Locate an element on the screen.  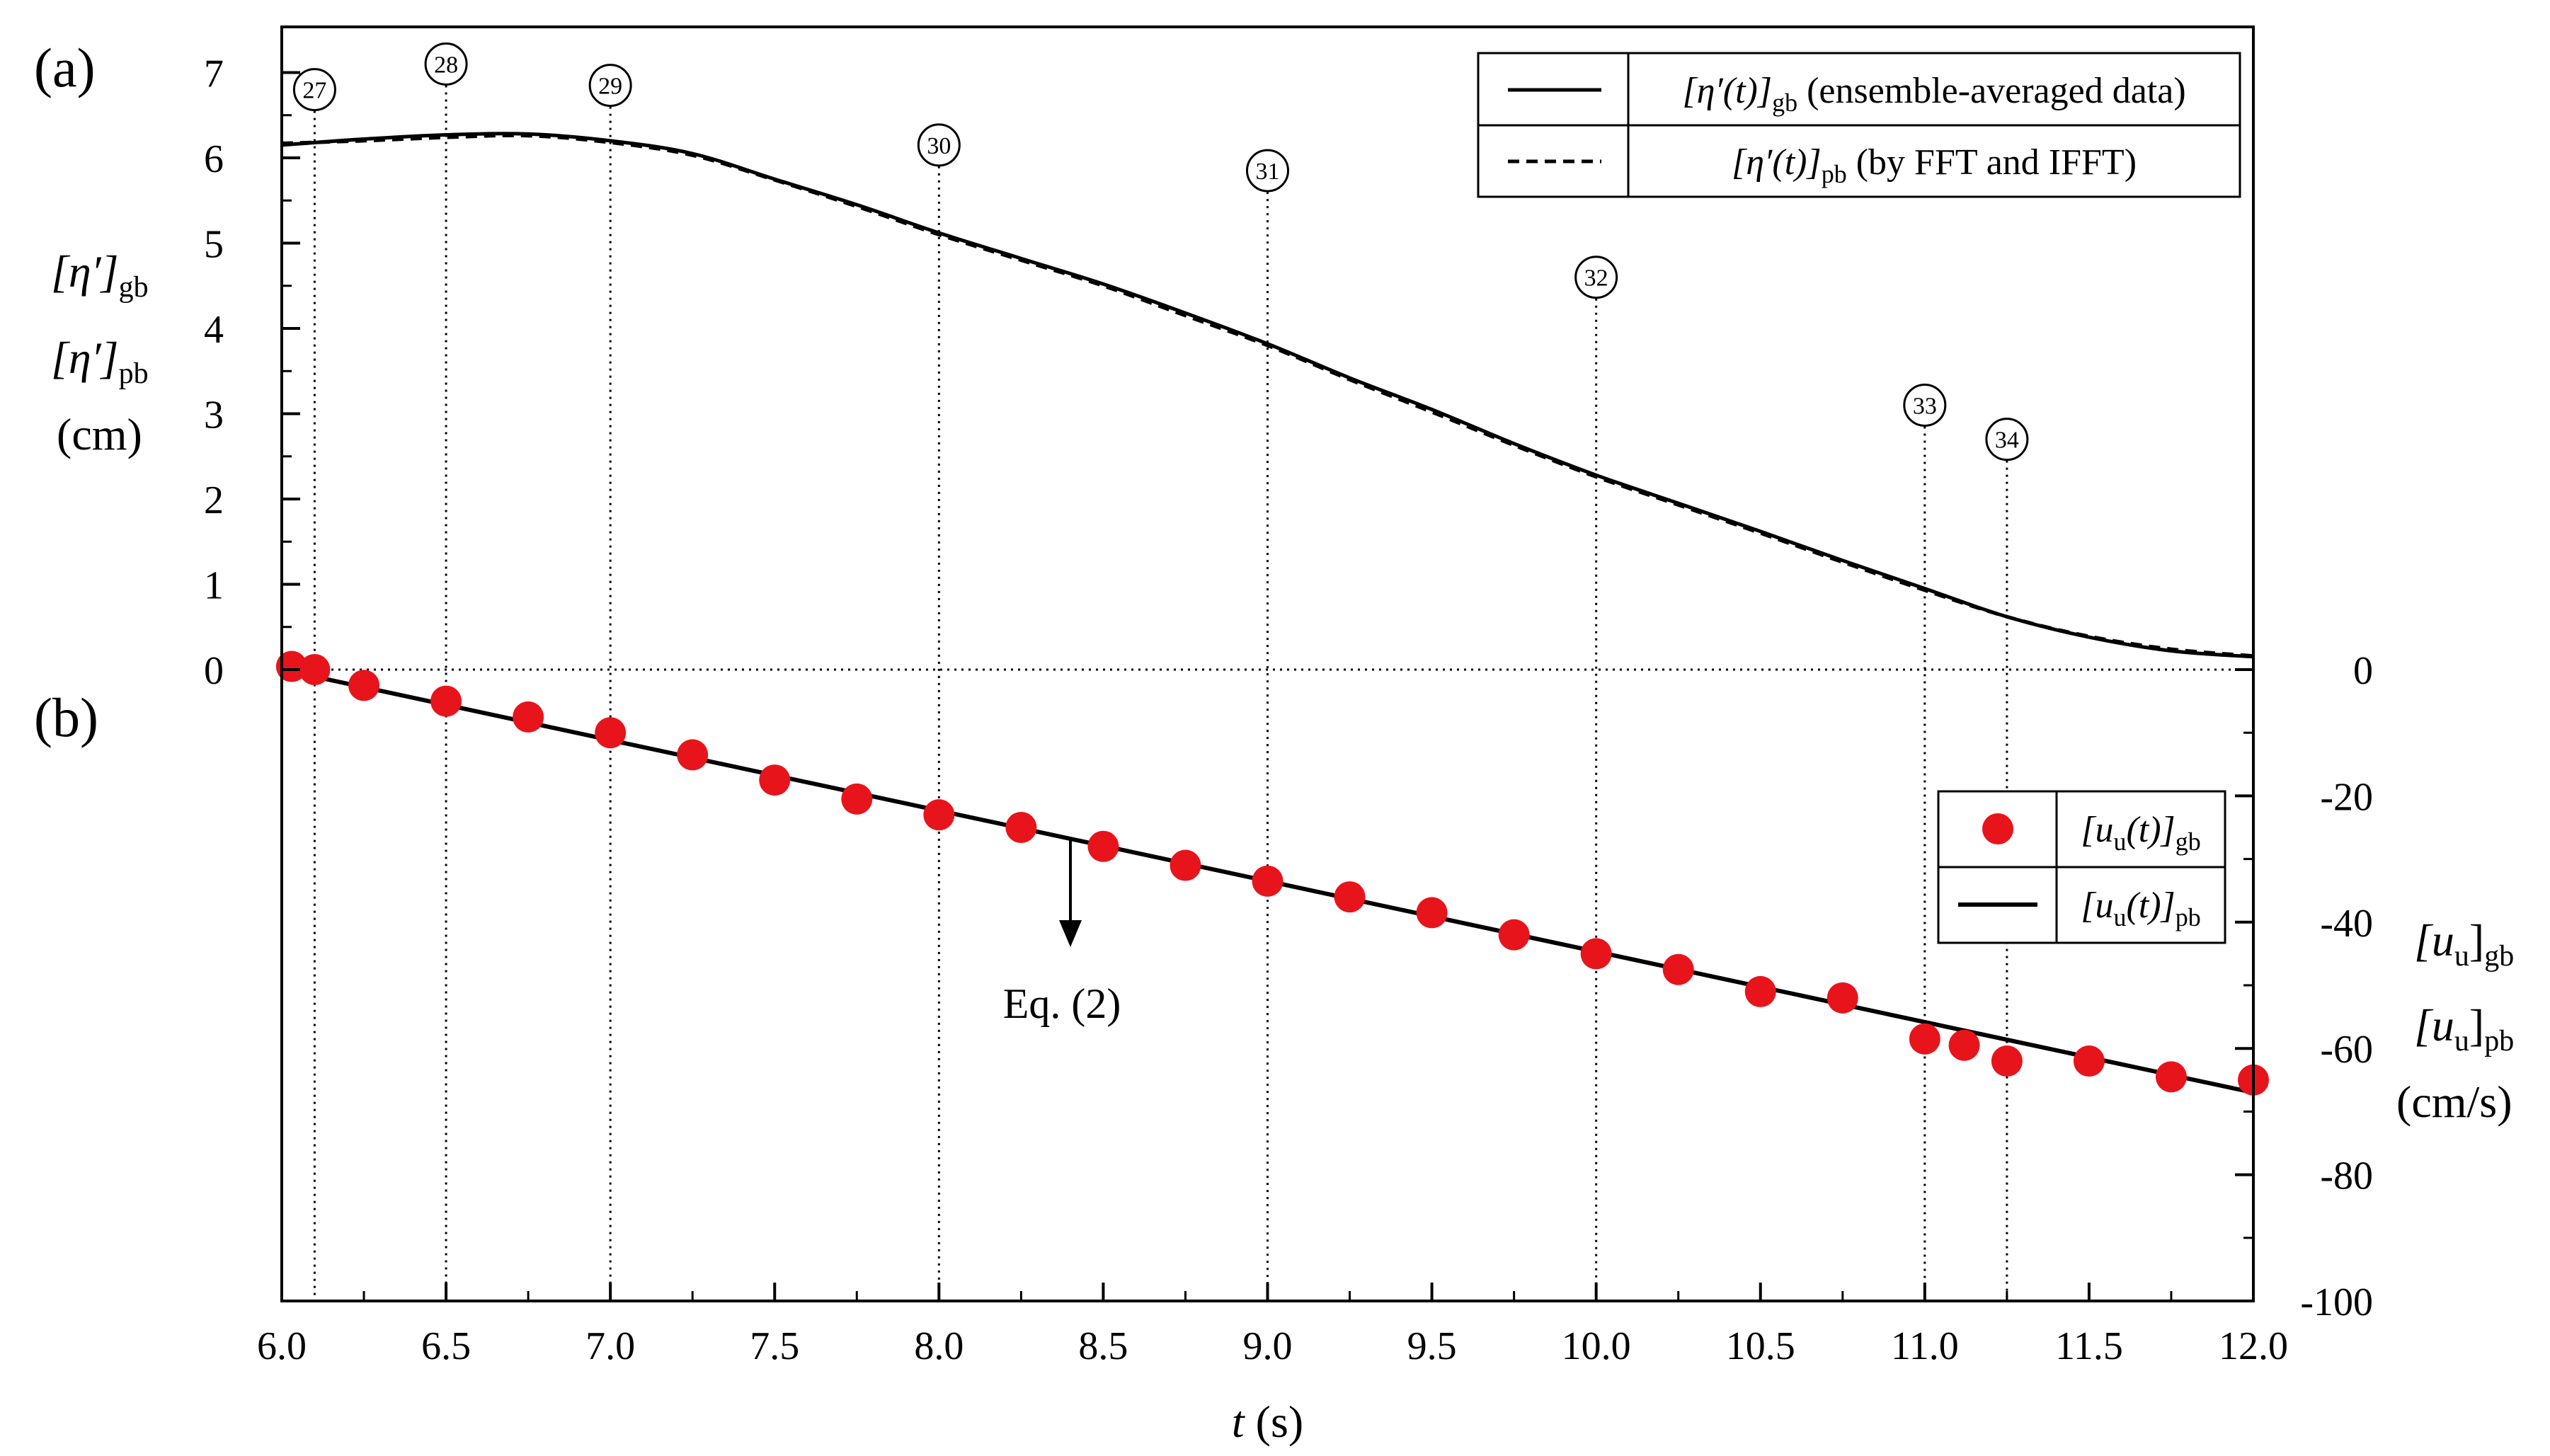
ya-label-pb: [η′]pb is located at coordinates (100, 361).